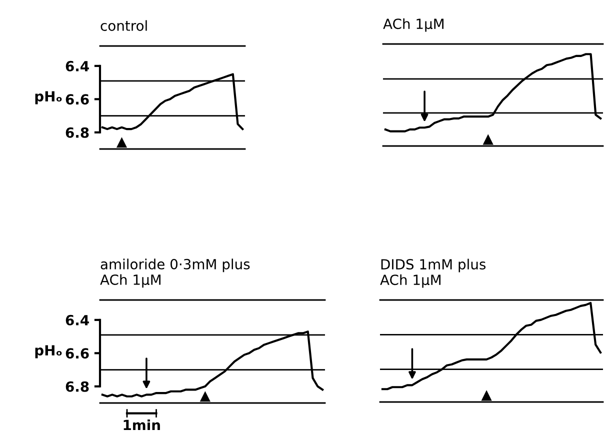 This screenshot has width=605, height=440. Describe the element at coordinates (175, 273) in the screenshot. I see `chart-title: amiloride 0·3mM plus ACh 1μM` at that location.